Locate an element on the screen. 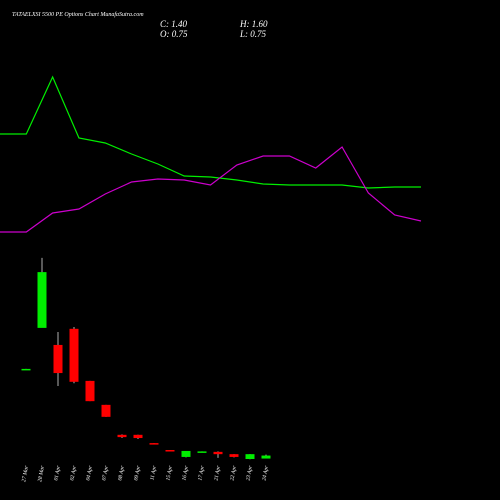 The height and width of the screenshot is (500, 500). x-tick-label: 02 Apr is located at coordinates (73, 472).